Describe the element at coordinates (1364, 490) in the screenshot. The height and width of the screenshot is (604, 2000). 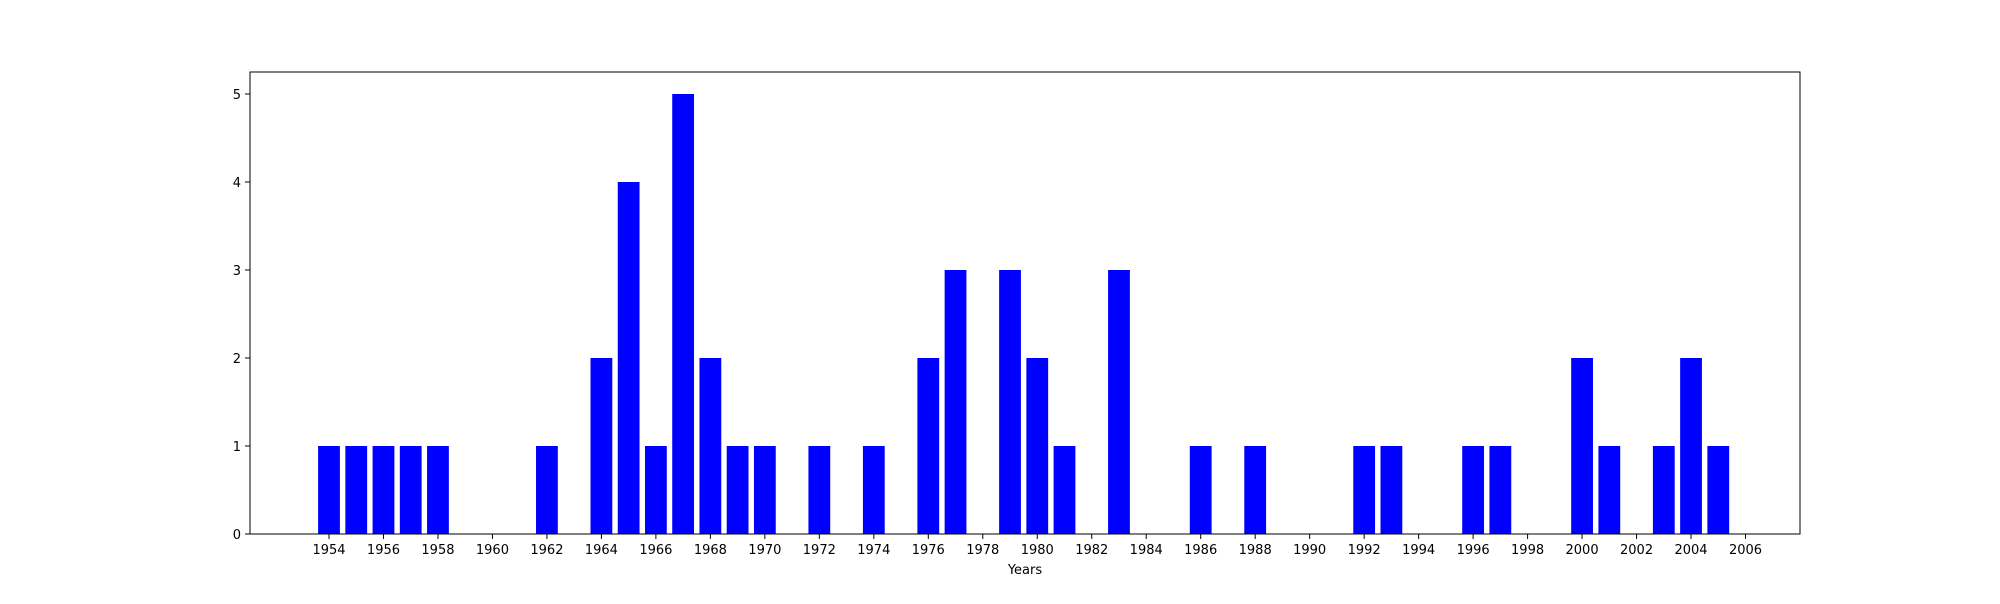
I see `bar-1992` at that location.